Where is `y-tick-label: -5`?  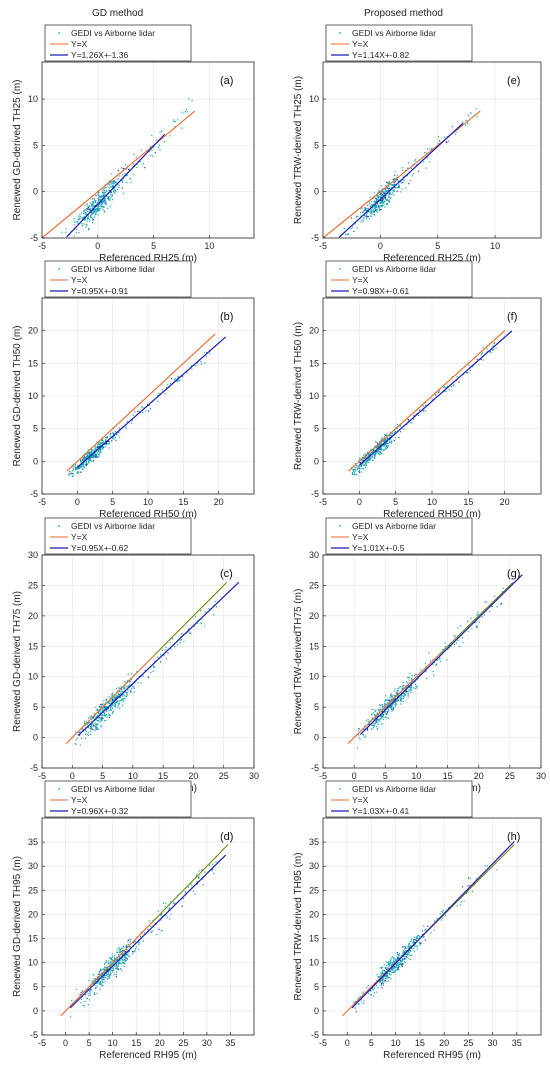 y-tick-label: -5 is located at coordinates (315, 768).